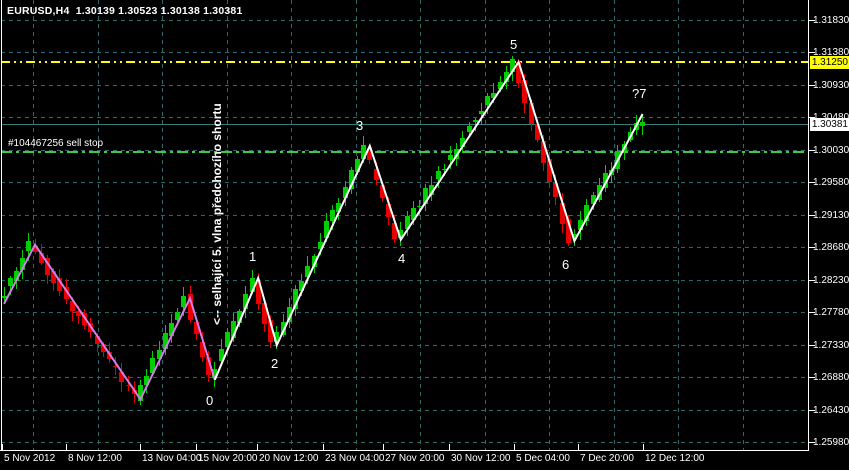 This screenshot has height=470, width=849. I want to click on price-tick-label: 1.27780, so click(831, 312).